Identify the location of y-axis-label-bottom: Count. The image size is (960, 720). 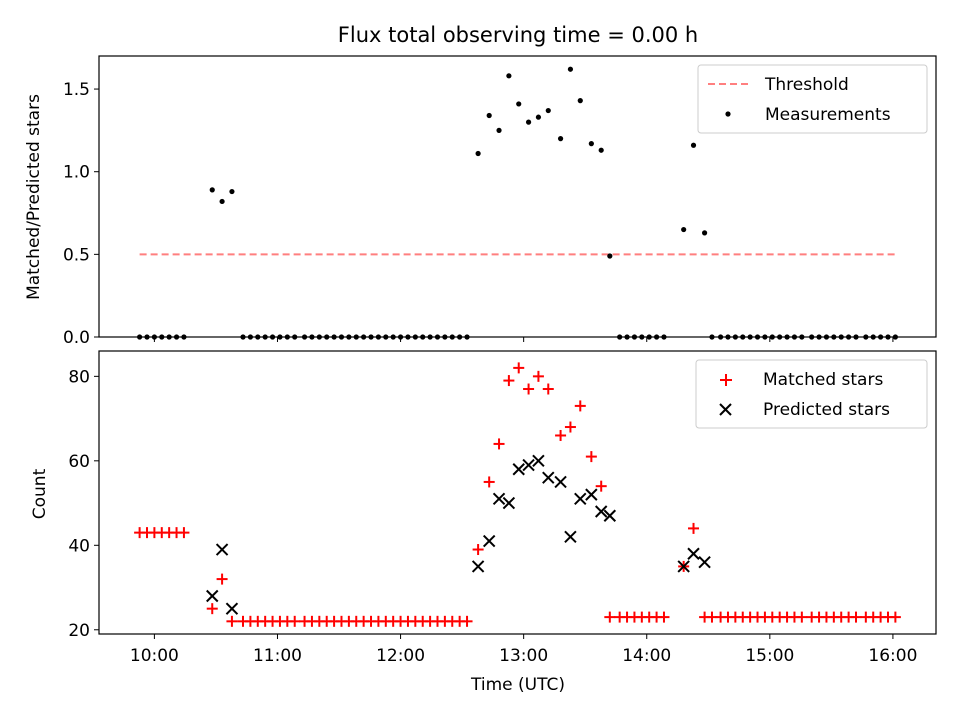
(40, 493).